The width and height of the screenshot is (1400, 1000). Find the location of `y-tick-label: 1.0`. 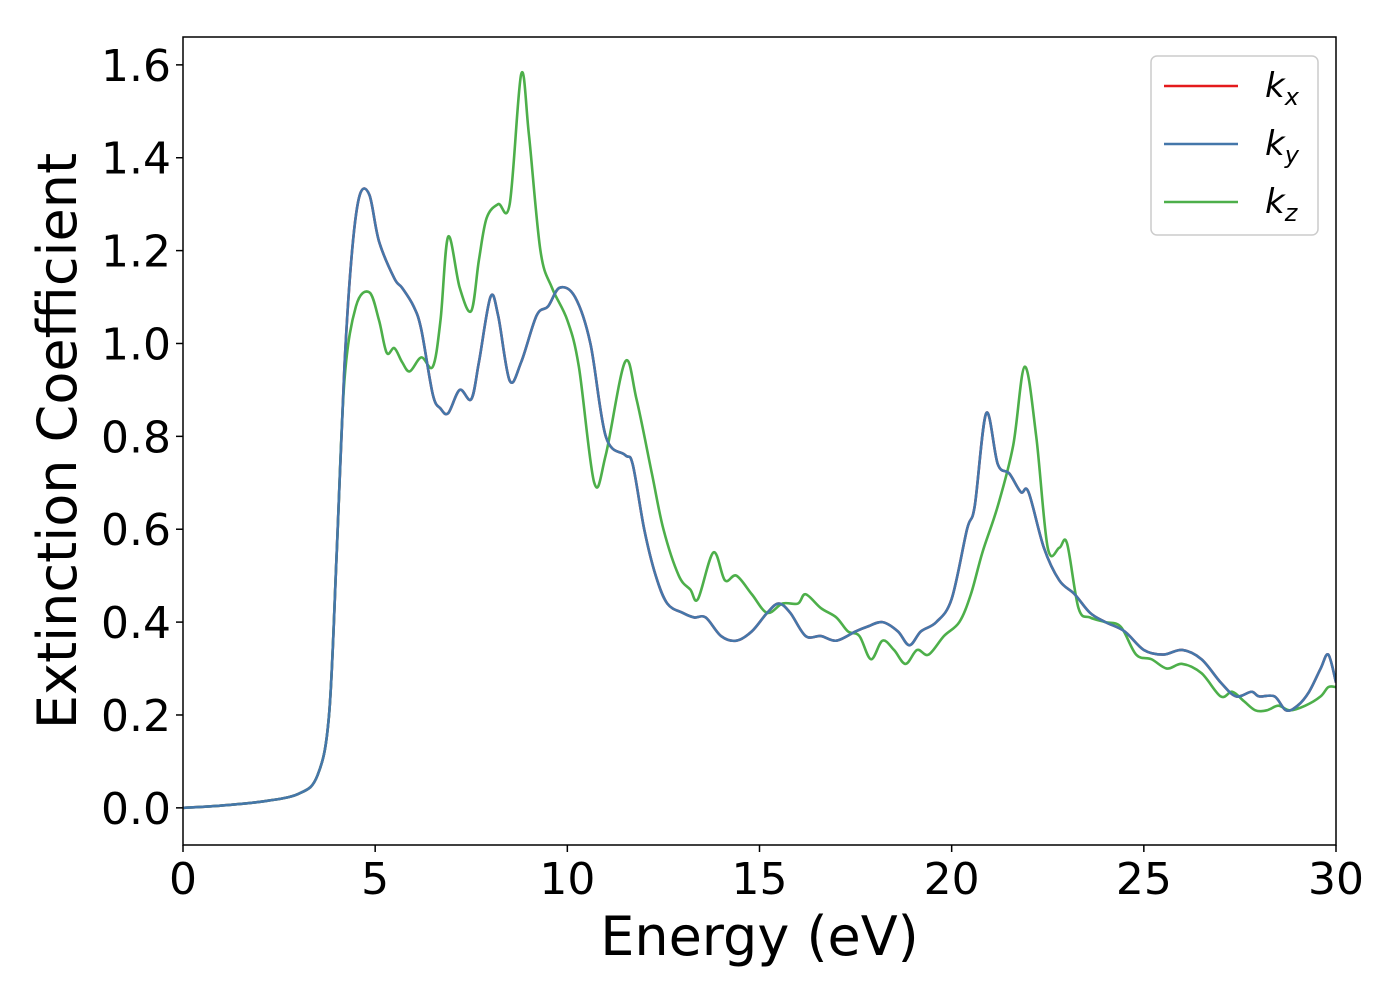

y-tick-label: 1.0 is located at coordinates (136, 344).